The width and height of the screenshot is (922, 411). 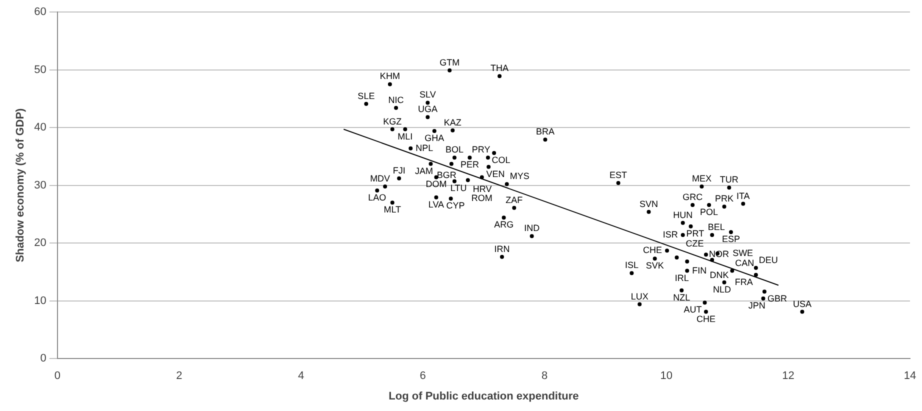 I want to click on data-label: SVN, so click(x=648, y=203).